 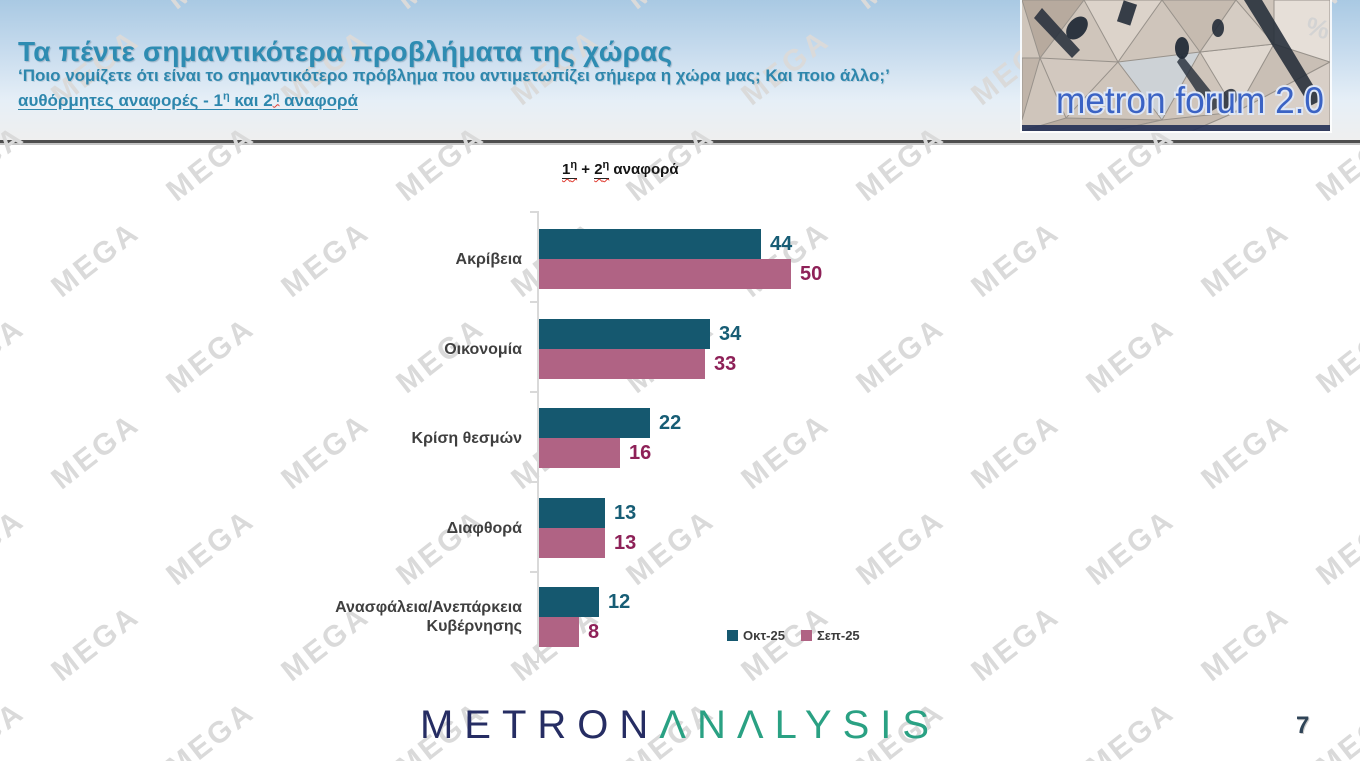 I want to click on page-number: 7, so click(x=1303, y=725).